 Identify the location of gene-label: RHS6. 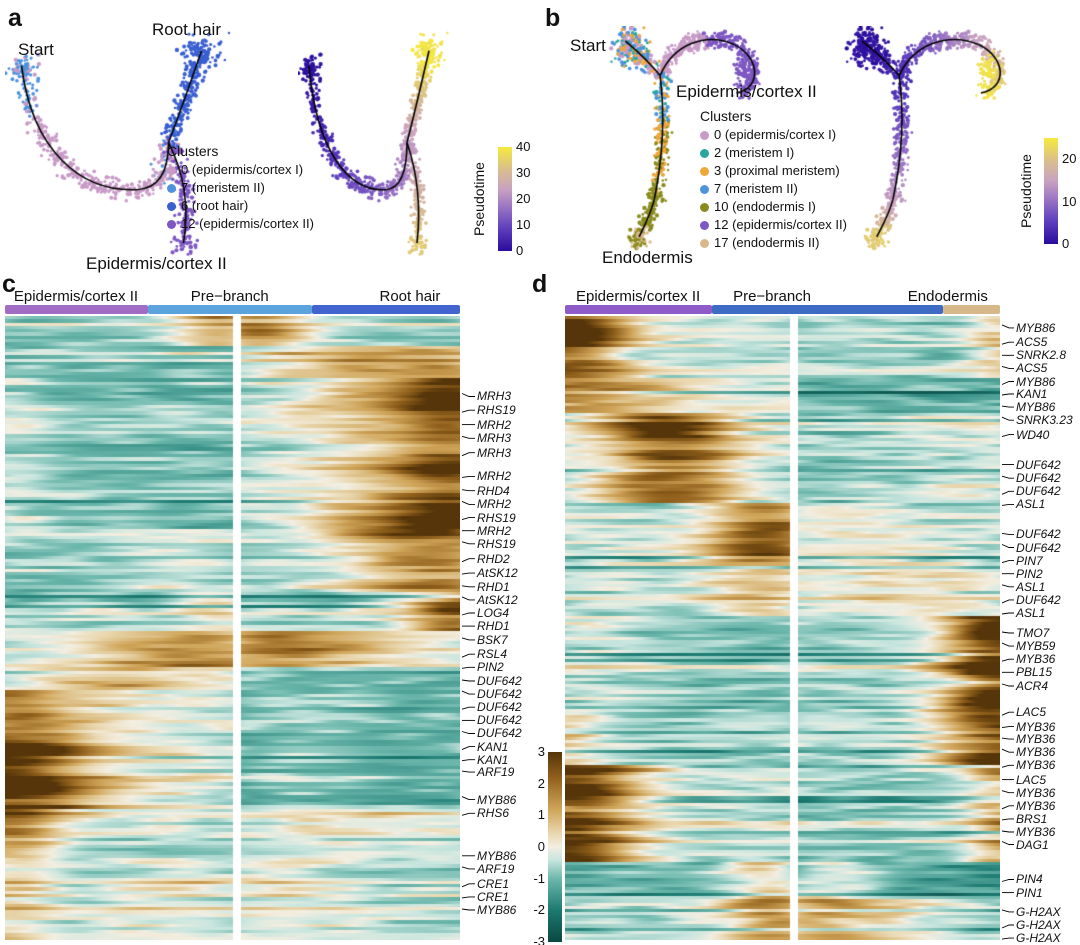
(493, 813).